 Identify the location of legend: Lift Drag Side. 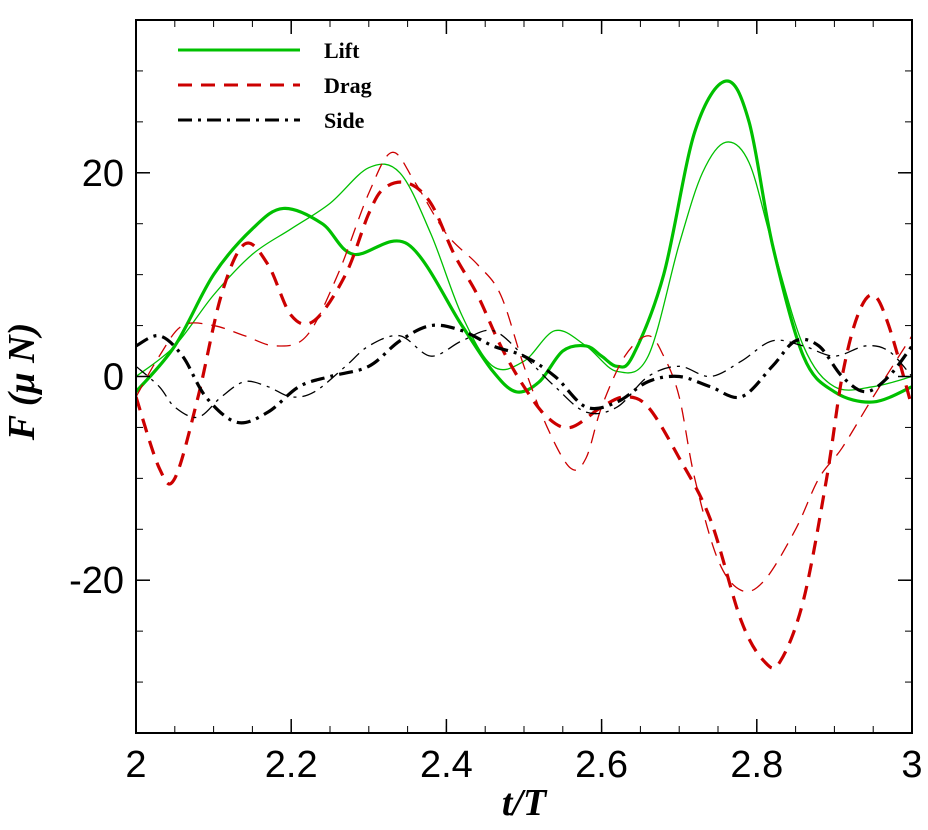
(275, 85).